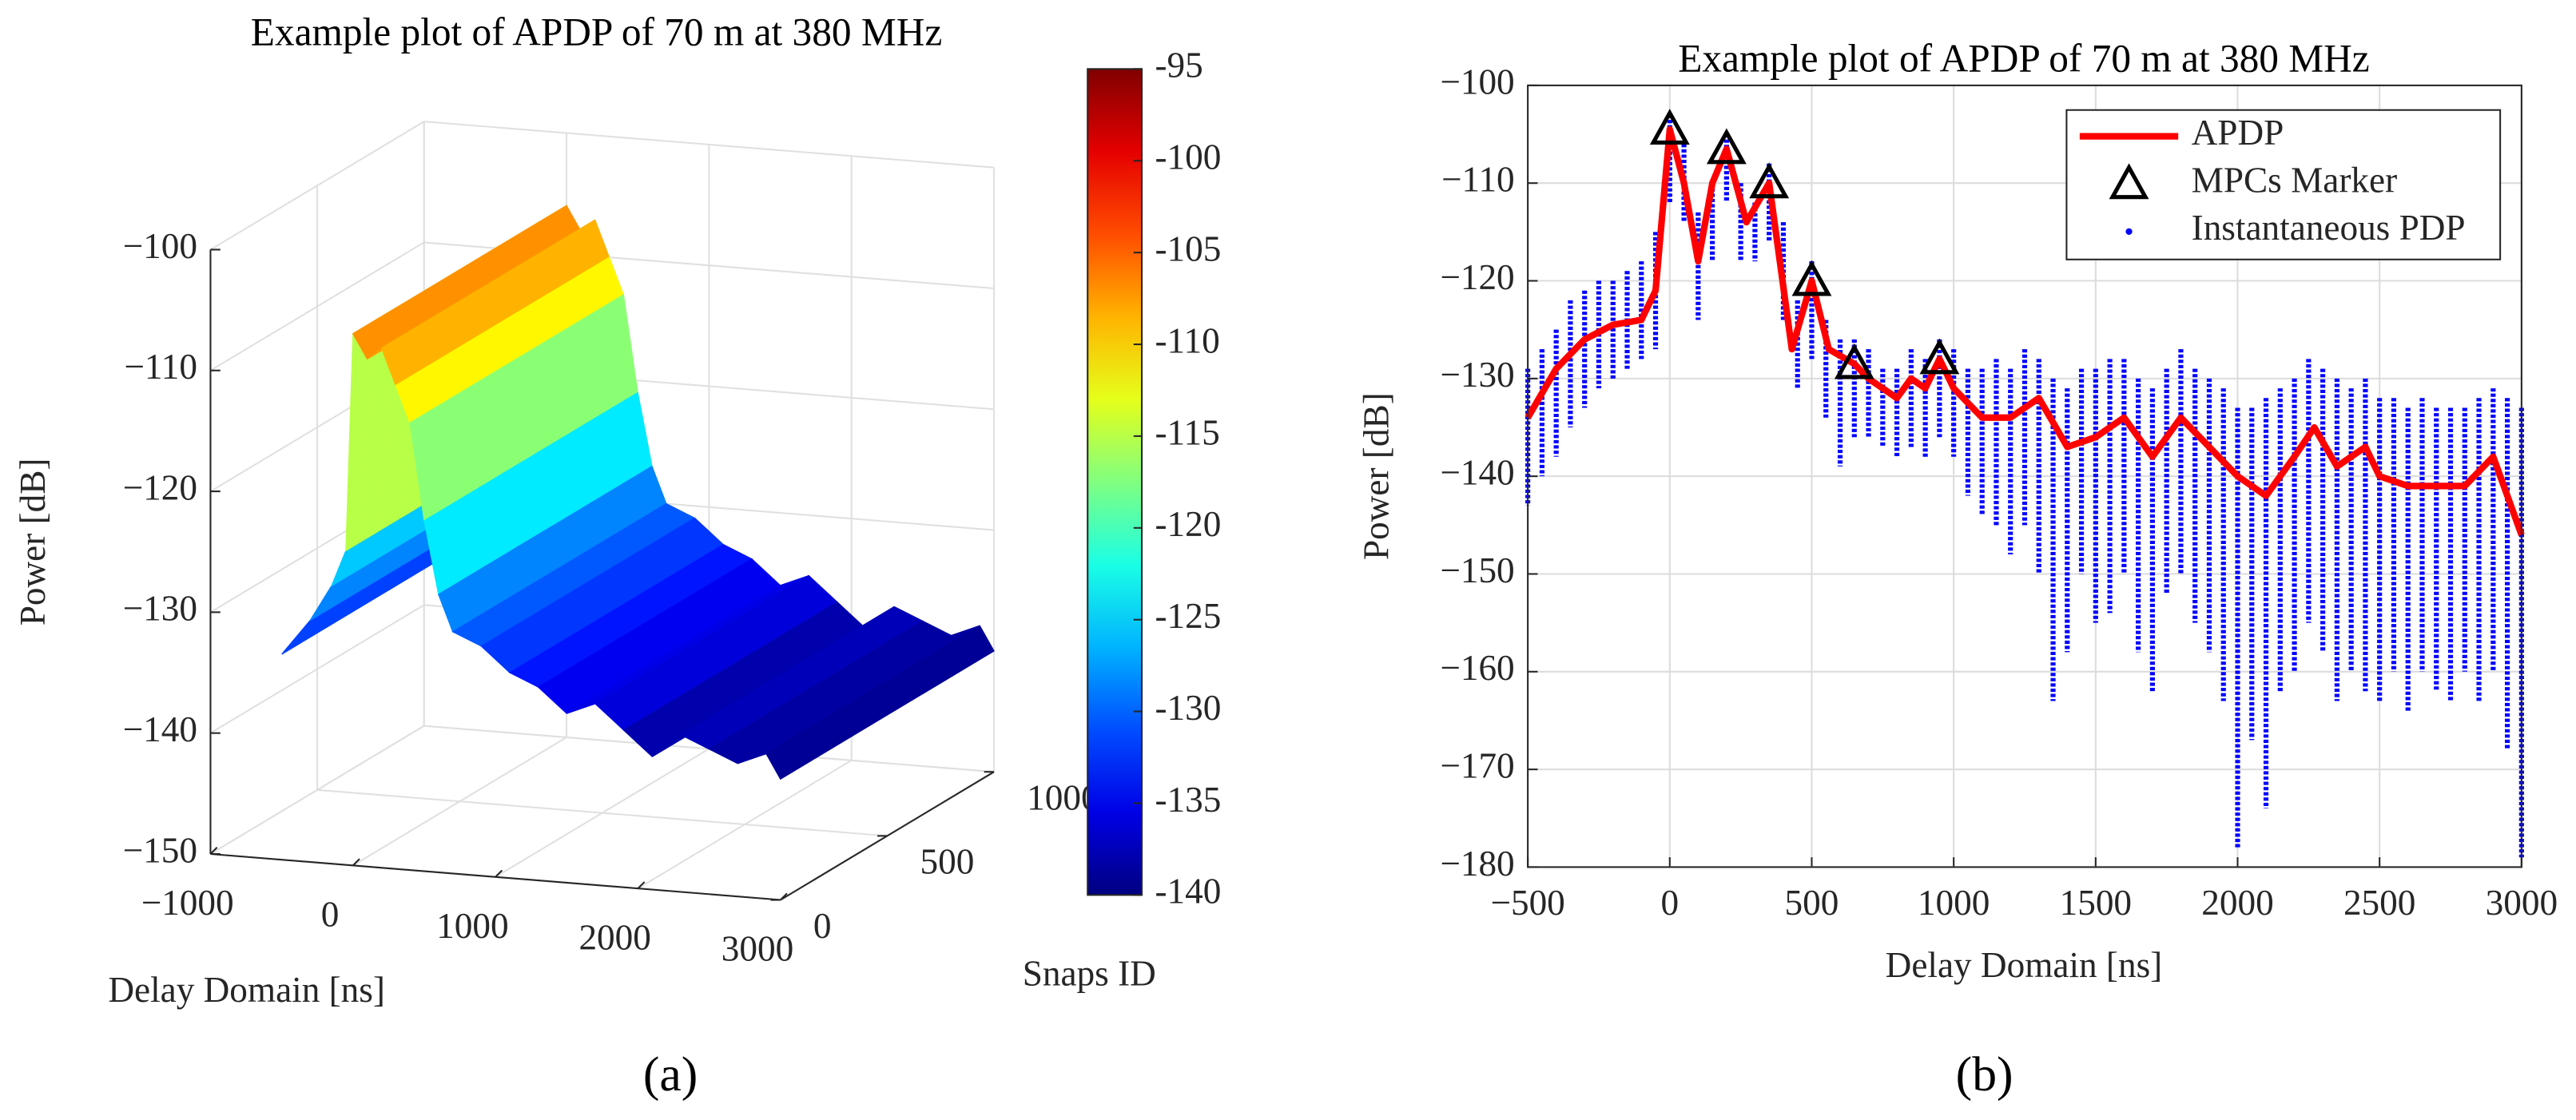  What do you see at coordinates (1188, 708) in the screenshot?
I see `colorbar-tick-label: -130` at bounding box center [1188, 708].